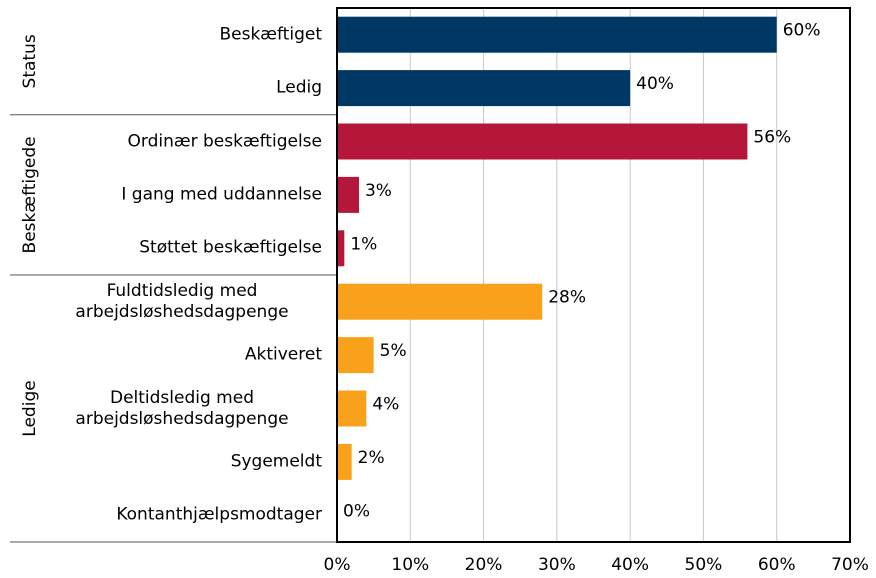 The image size is (876, 578). I want to click on value-label: 3%, so click(378, 191).